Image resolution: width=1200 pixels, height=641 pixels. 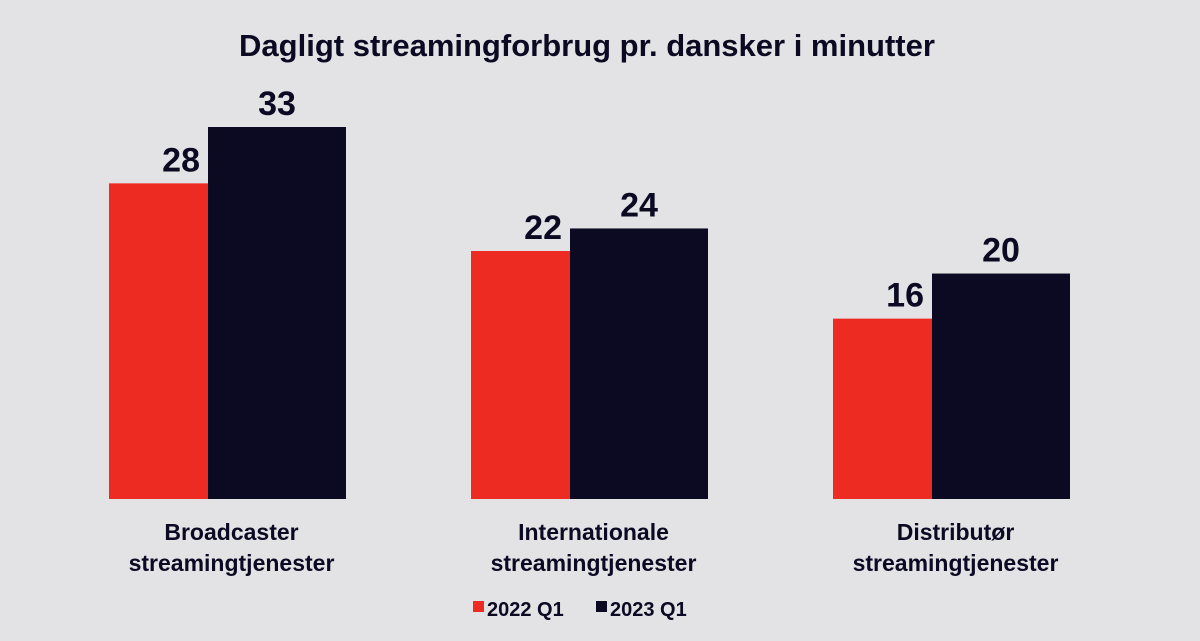 What do you see at coordinates (1001, 251) in the screenshot?
I see `value-label-3-series-2: 20` at bounding box center [1001, 251].